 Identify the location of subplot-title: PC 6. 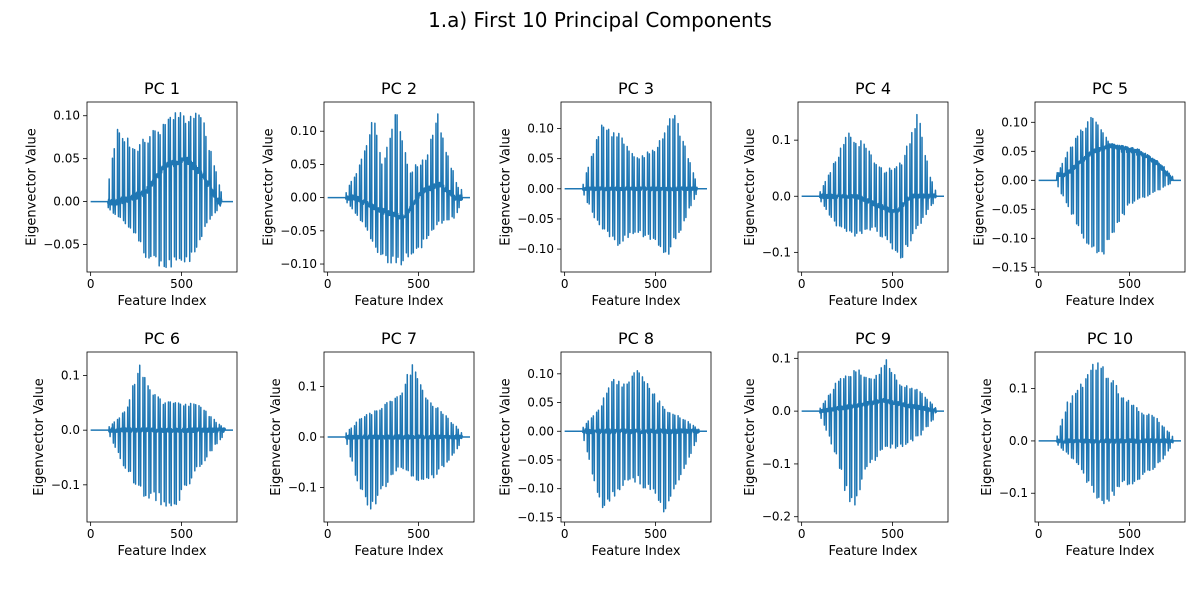
(162, 338).